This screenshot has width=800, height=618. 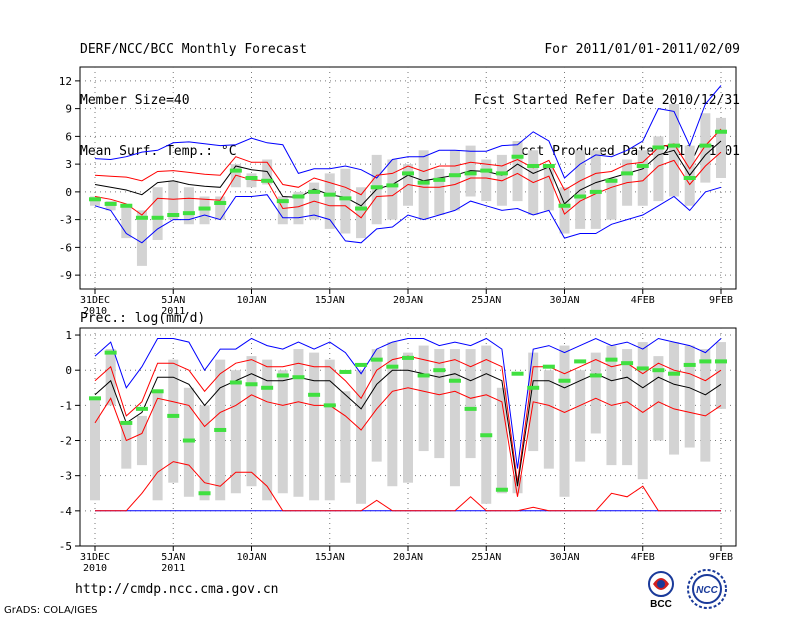 What do you see at coordinates (68, 335) in the screenshot?
I see `prec-ytick-label: 1` at bounding box center [68, 335].